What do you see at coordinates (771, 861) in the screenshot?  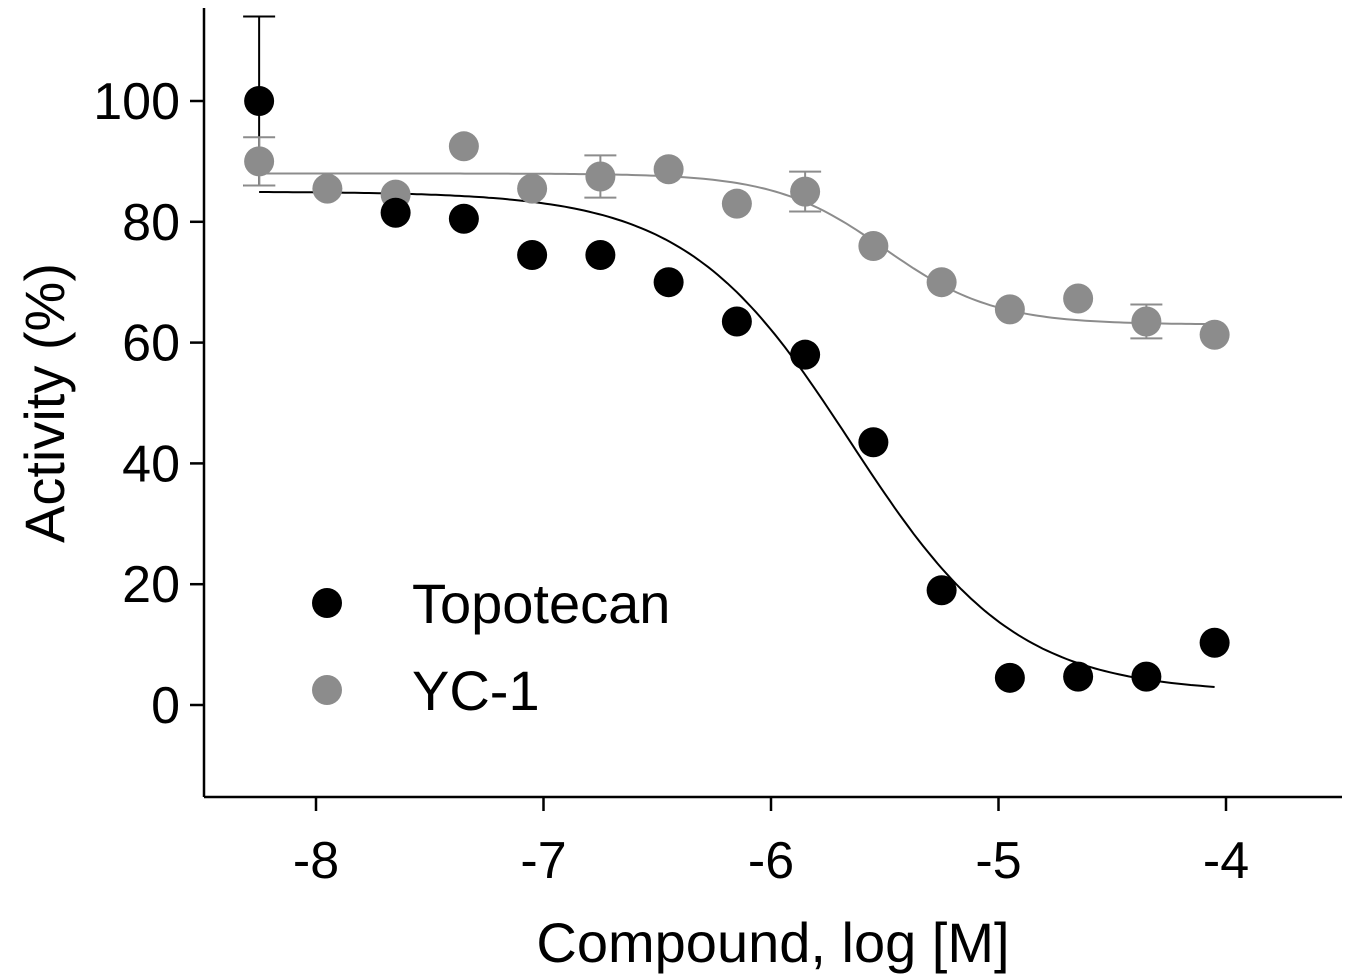 I see `x-tick-label: -6` at bounding box center [771, 861].